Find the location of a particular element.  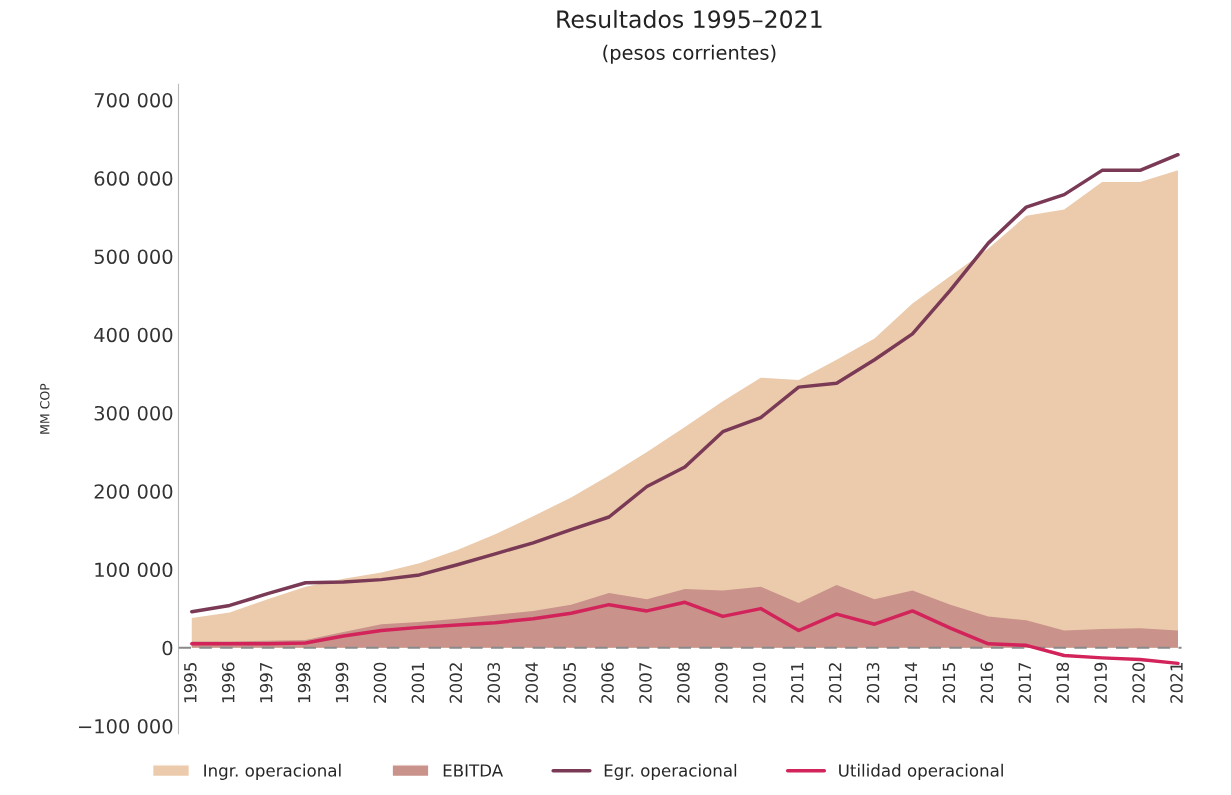

x-tick-label: 2017 is located at coordinates (1025, 682).